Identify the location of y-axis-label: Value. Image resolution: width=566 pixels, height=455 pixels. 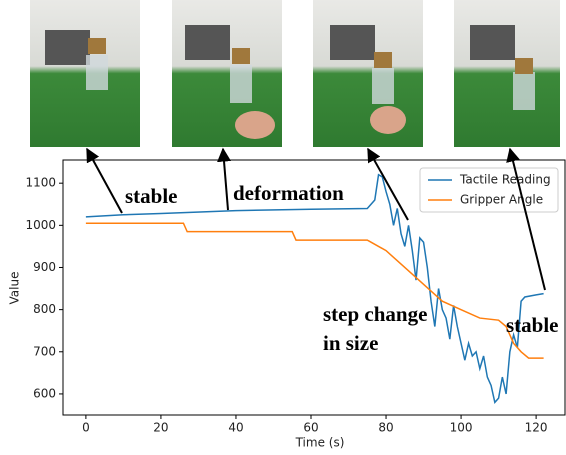
(15, 288).